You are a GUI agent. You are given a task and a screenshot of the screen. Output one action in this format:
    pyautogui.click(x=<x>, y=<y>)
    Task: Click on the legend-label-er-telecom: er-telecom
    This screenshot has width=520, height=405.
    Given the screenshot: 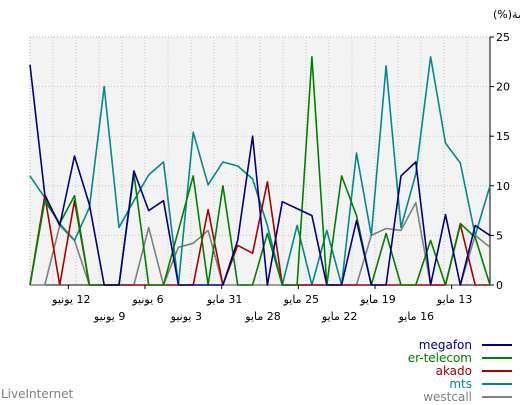 What is the action you would take?
    pyautogui.click(x=440, y=358)
    